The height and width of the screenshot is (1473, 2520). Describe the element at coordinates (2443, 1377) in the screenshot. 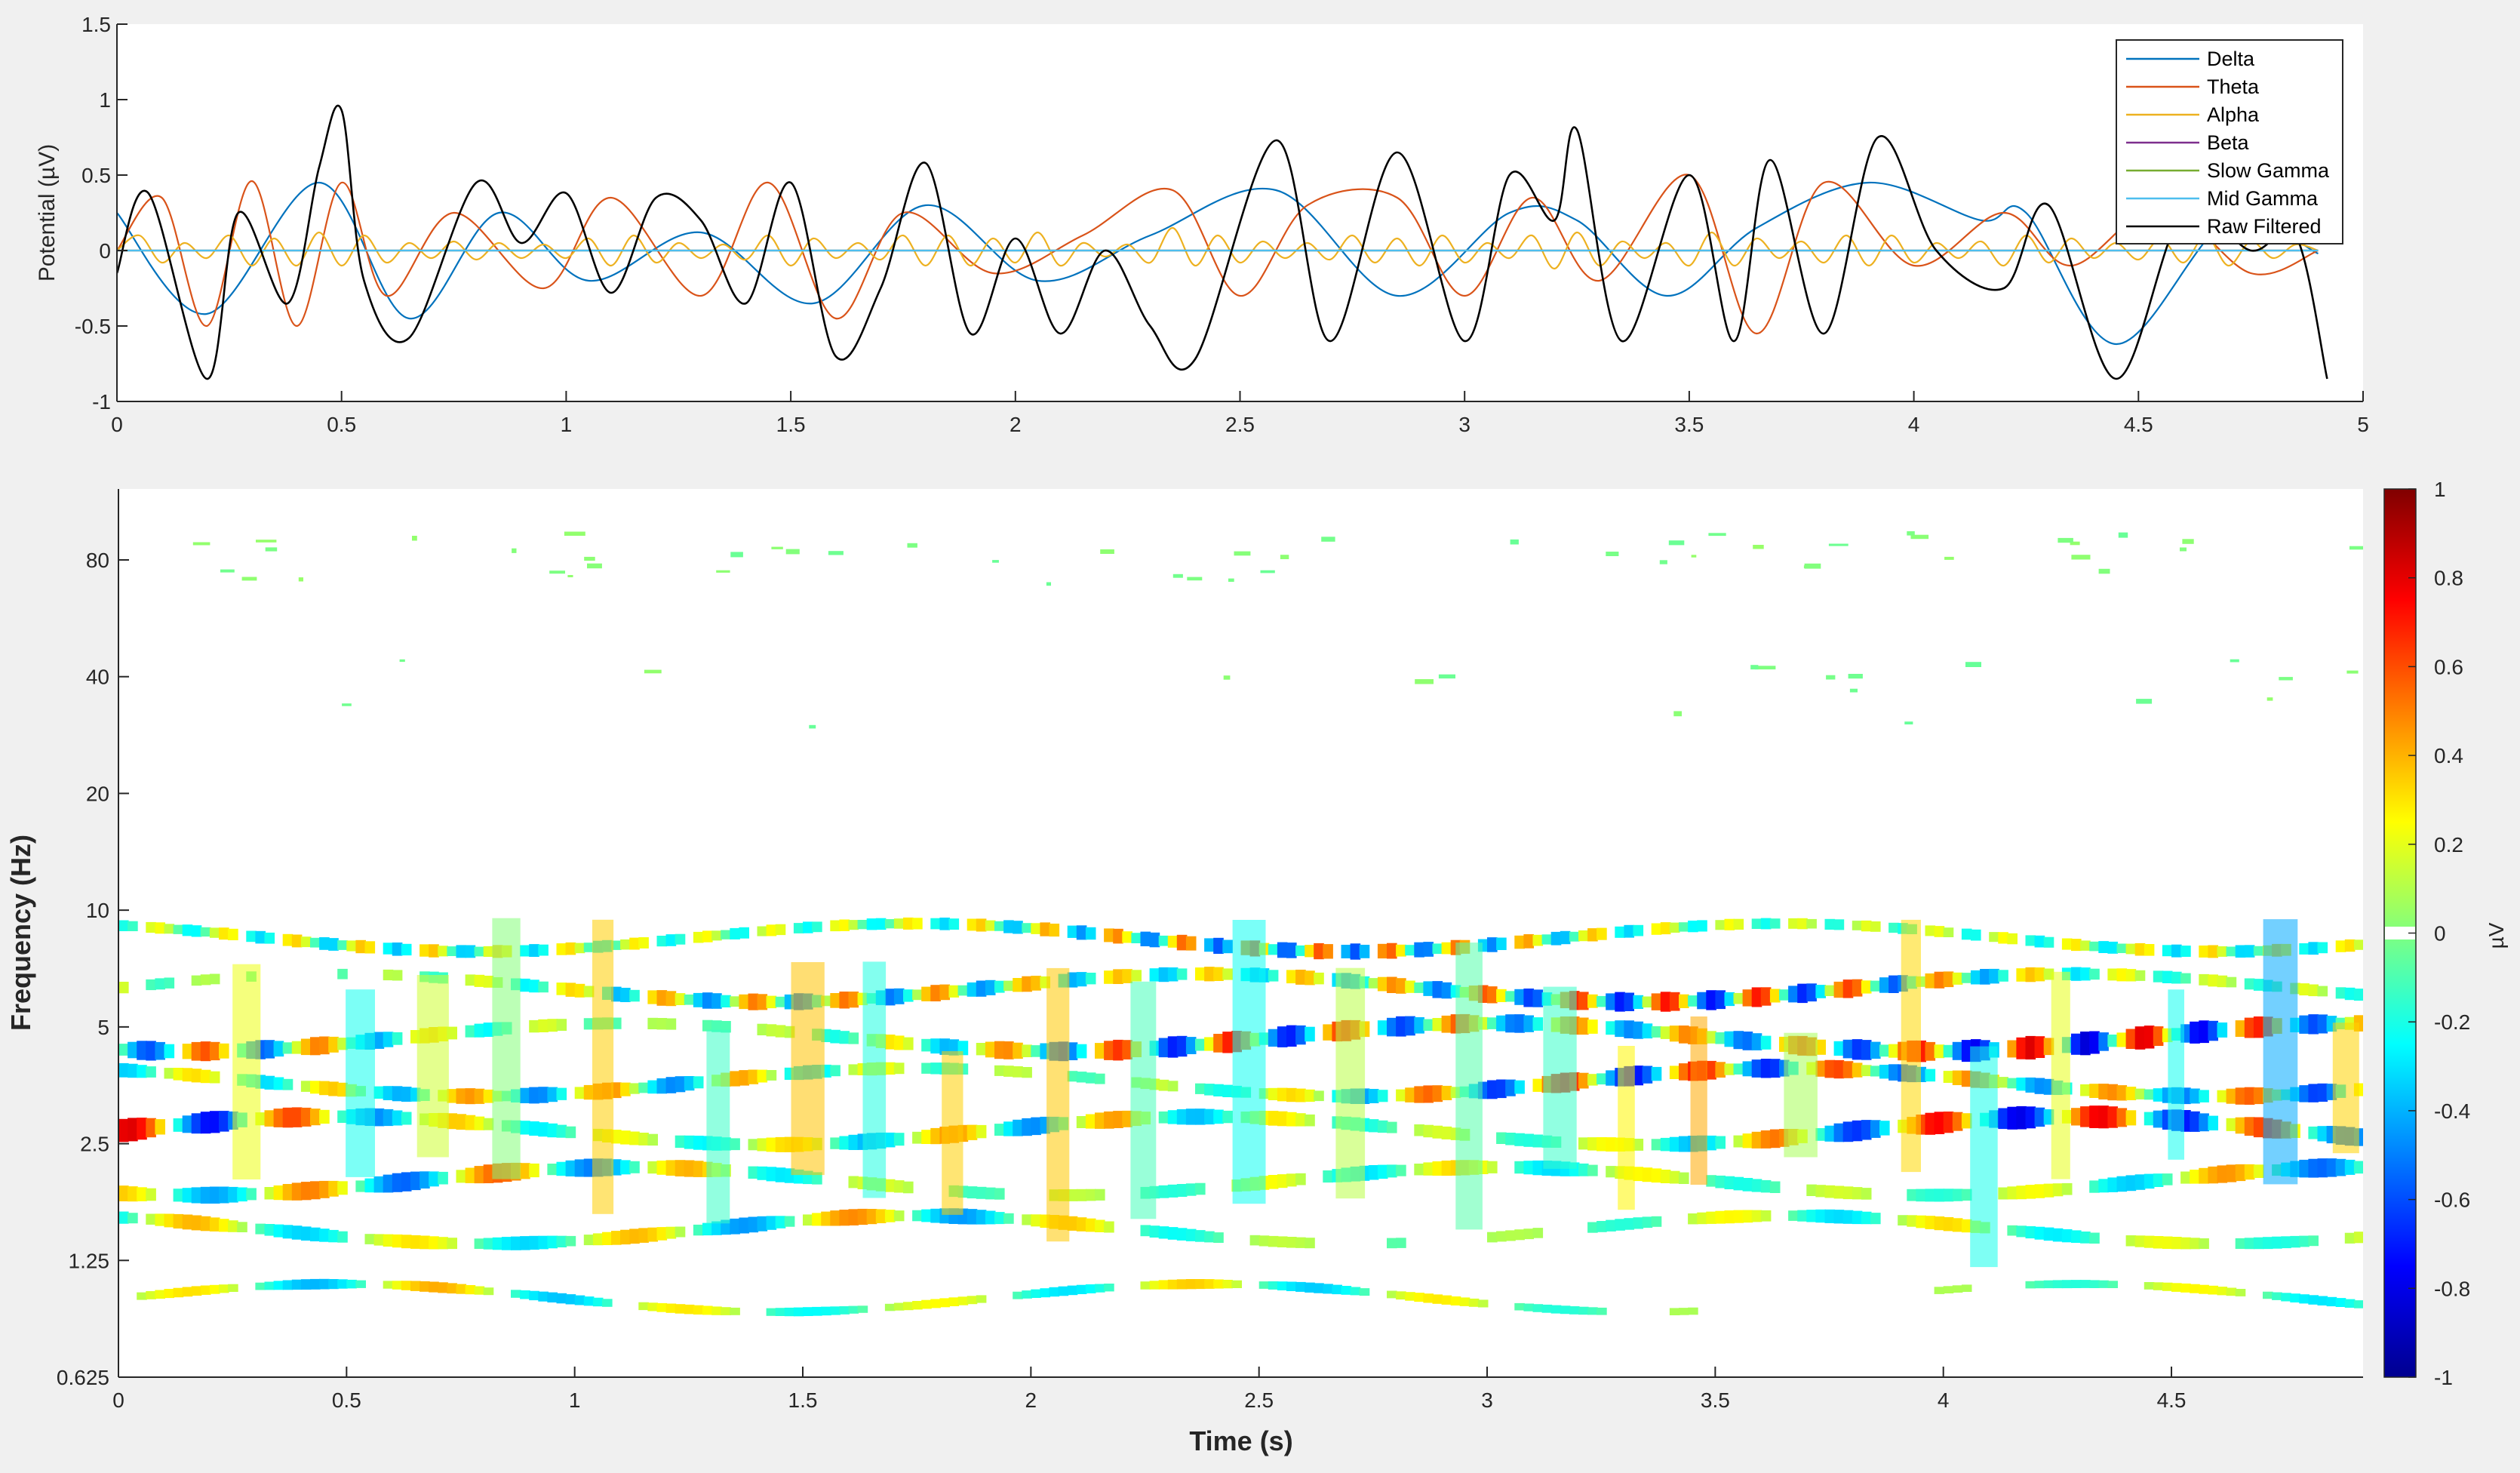

I see `colorbar-tick-label: -1` at that location.